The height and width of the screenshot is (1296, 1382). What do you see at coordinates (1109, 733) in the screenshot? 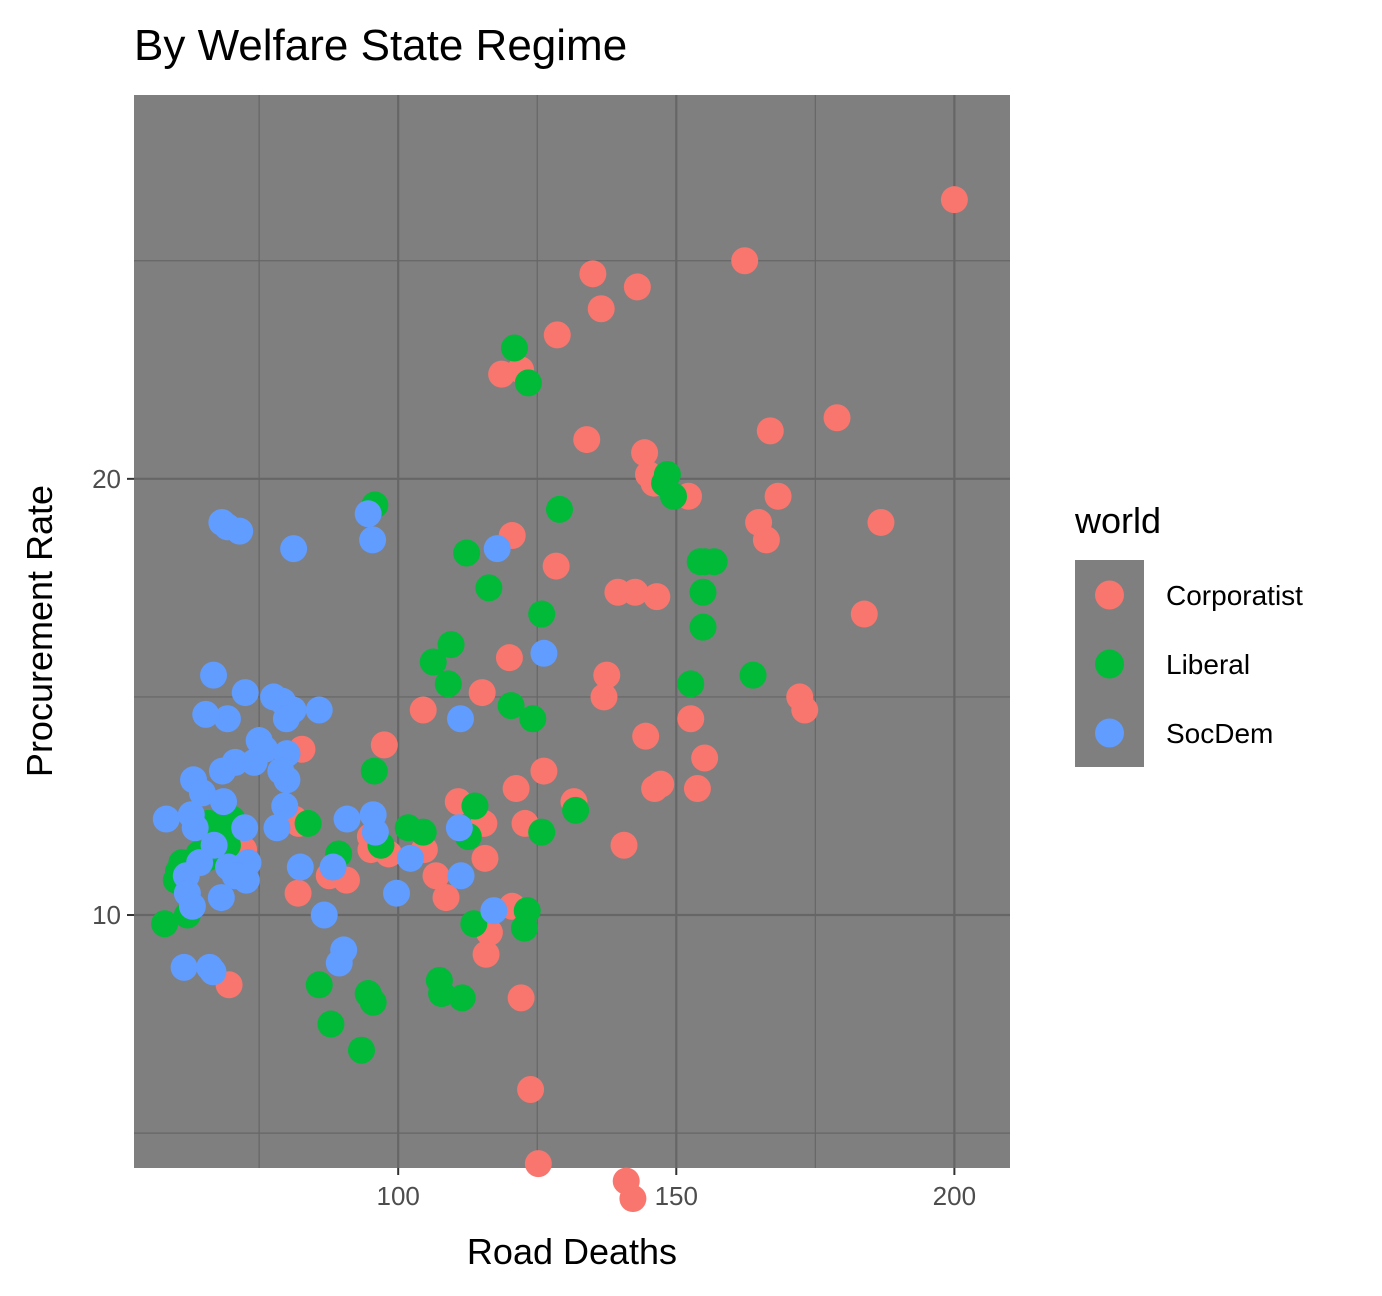
I see `legend-key-socdem` at bounding box center [1109, 733].